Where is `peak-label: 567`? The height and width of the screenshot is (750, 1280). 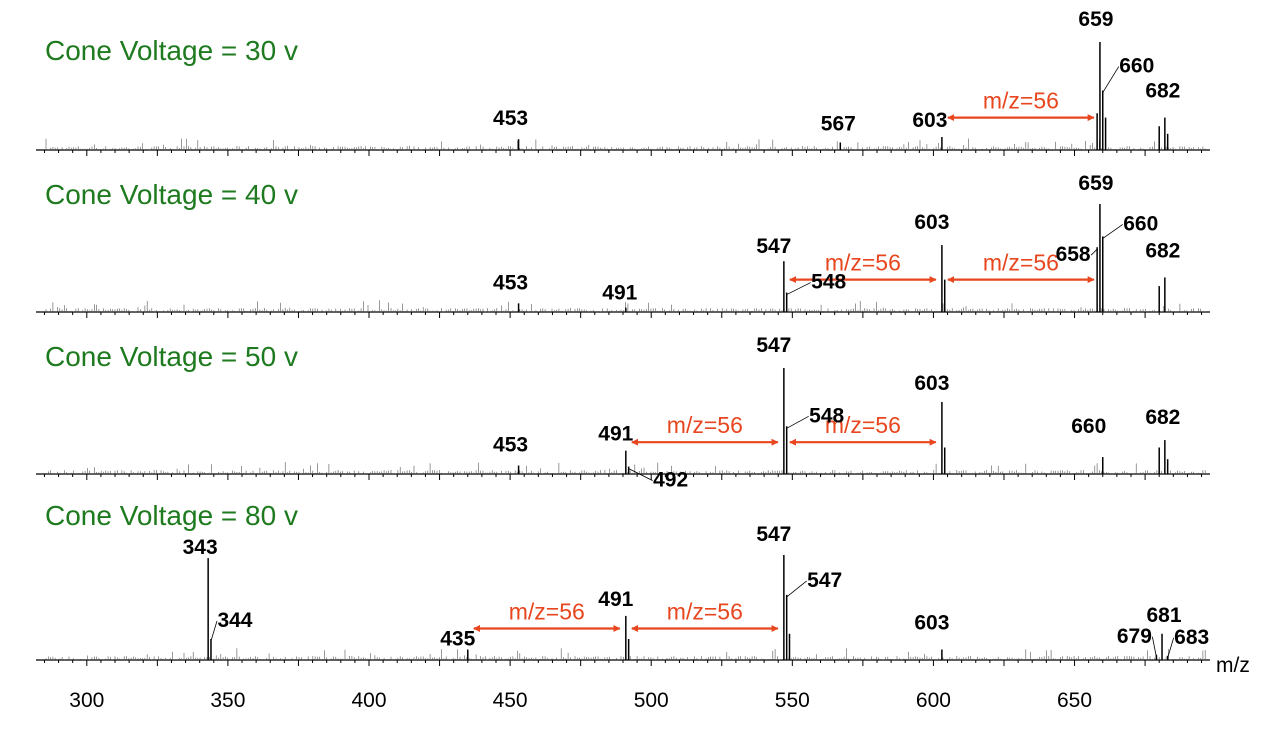 peak-label: 567 is located at coordinates (838, 123).